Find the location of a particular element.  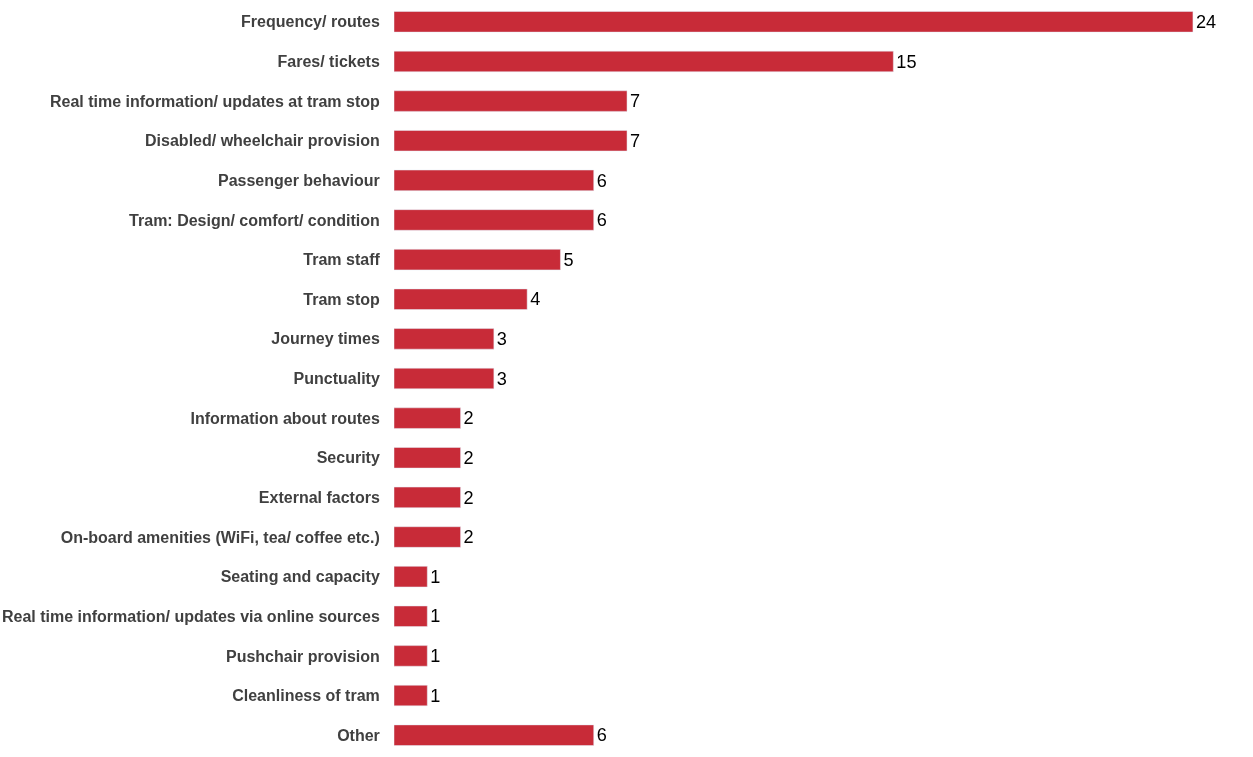

data-label: 5 is located at coordinates (568, 259).